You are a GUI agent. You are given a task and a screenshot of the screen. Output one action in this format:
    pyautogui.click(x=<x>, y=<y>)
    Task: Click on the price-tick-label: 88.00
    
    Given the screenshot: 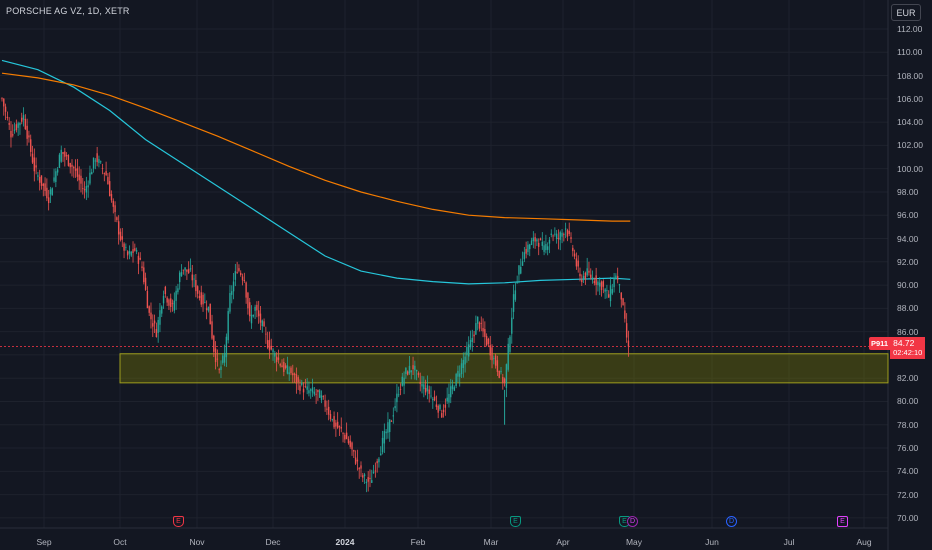 What is the action you would take?
    pyautogui.click(x=908, y=308)
    